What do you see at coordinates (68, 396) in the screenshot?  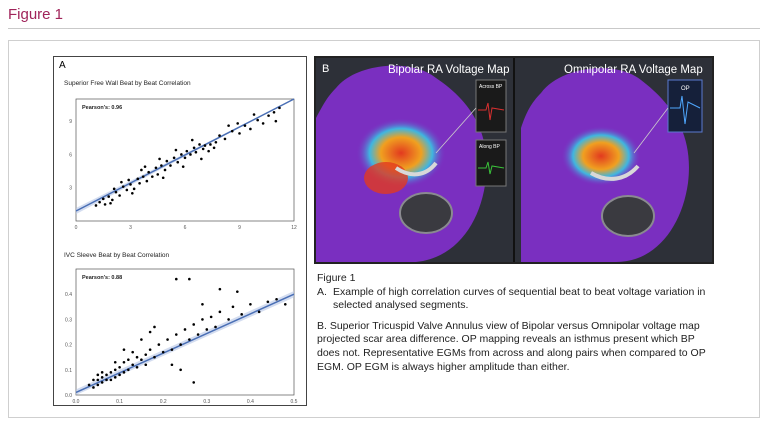 I see `chart-2-y-tick-label: 0.0` at bounding box center [68, 396].